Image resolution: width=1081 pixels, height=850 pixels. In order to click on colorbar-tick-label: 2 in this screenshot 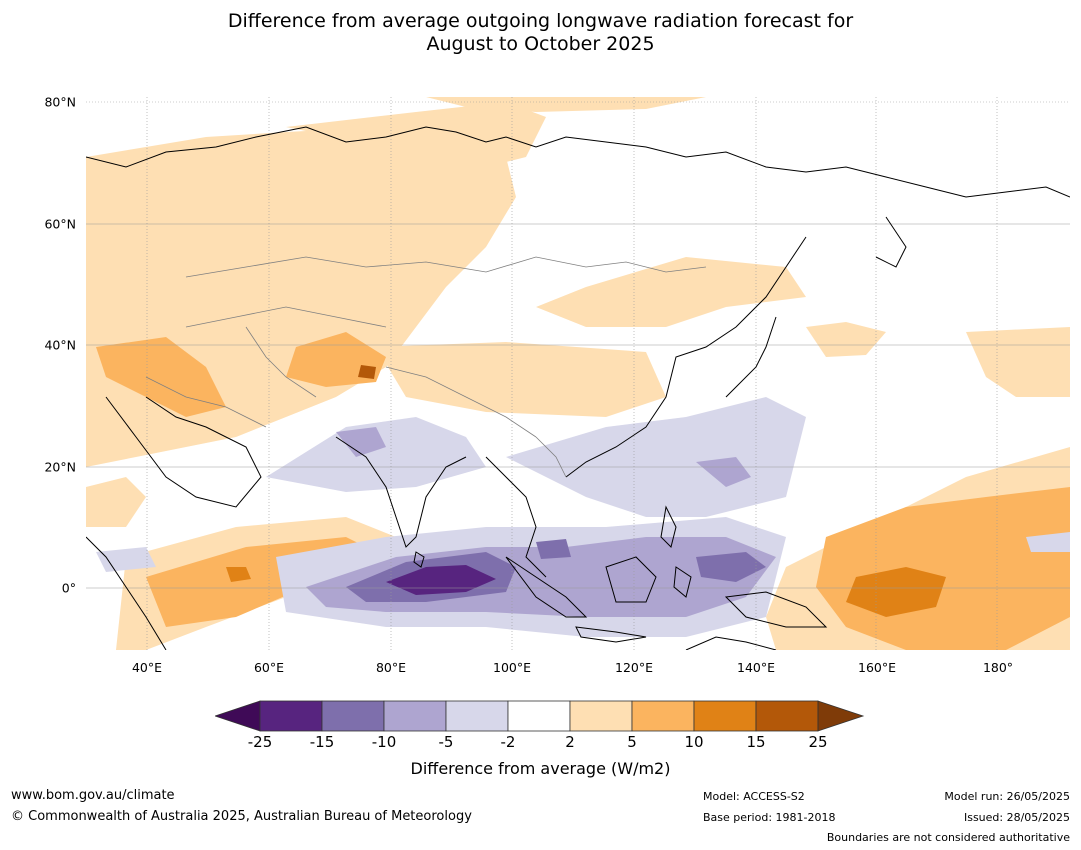, I will do `click(570, 742)`.